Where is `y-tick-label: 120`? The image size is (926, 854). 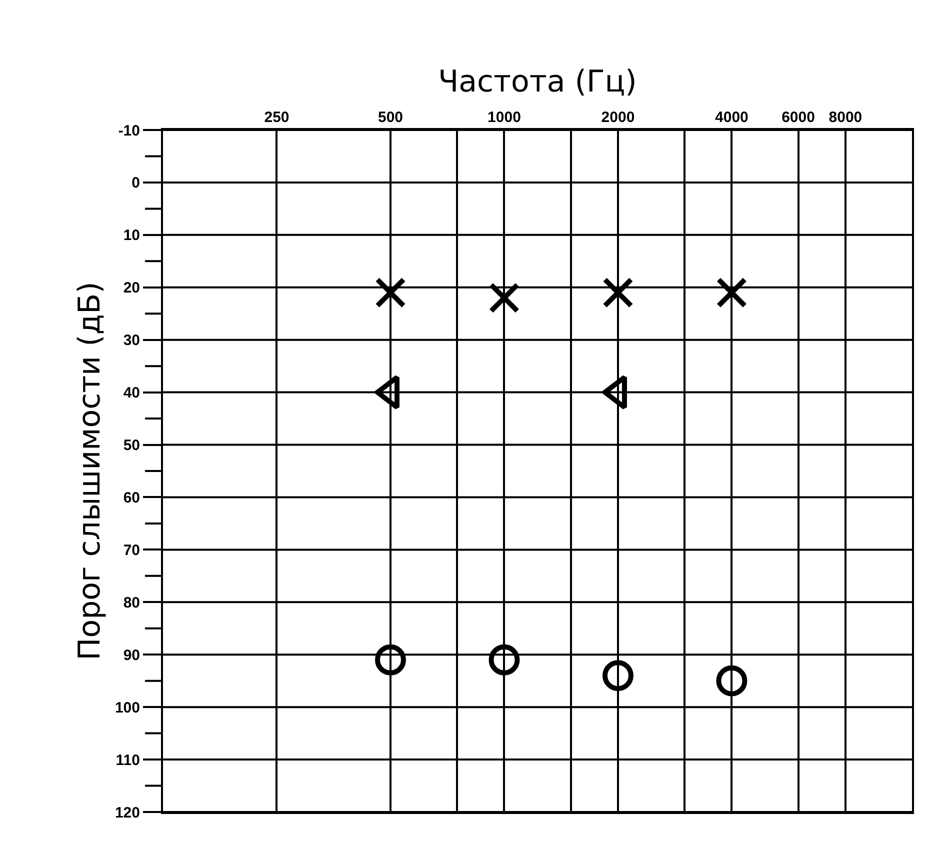 y-tick-label: 120 is located at coordinates (127, 813).